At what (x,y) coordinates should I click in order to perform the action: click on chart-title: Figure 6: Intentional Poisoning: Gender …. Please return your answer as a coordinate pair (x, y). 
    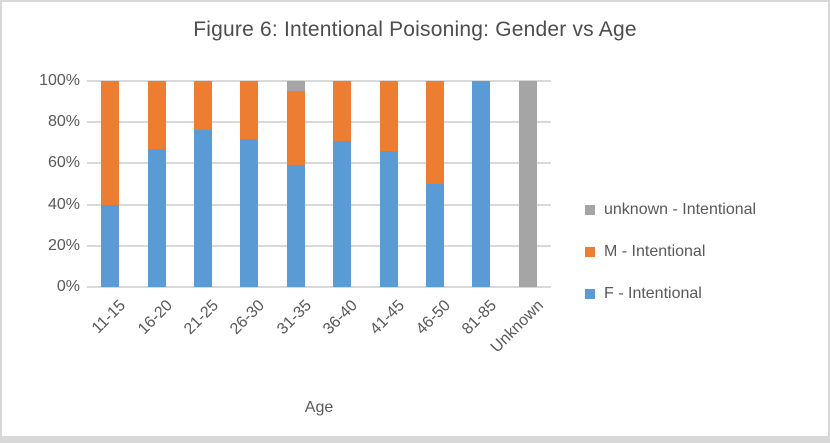
    Looking at the image, I should click on (415, 29).